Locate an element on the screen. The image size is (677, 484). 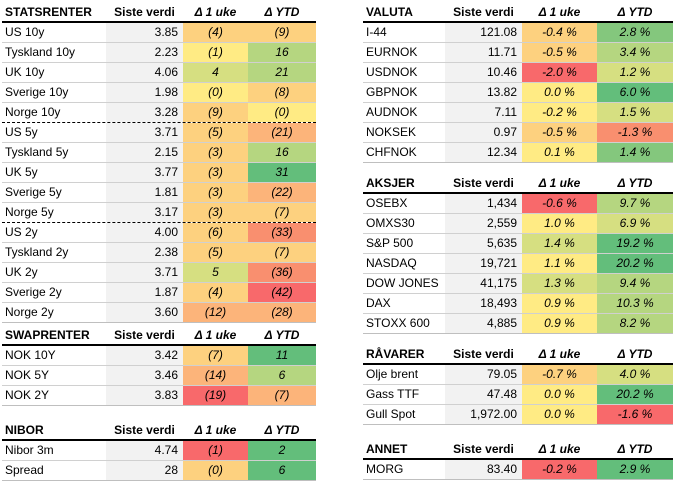
table-row: NOK 2Y 3.83 (19) (7) is located at coordinates (159, 395).